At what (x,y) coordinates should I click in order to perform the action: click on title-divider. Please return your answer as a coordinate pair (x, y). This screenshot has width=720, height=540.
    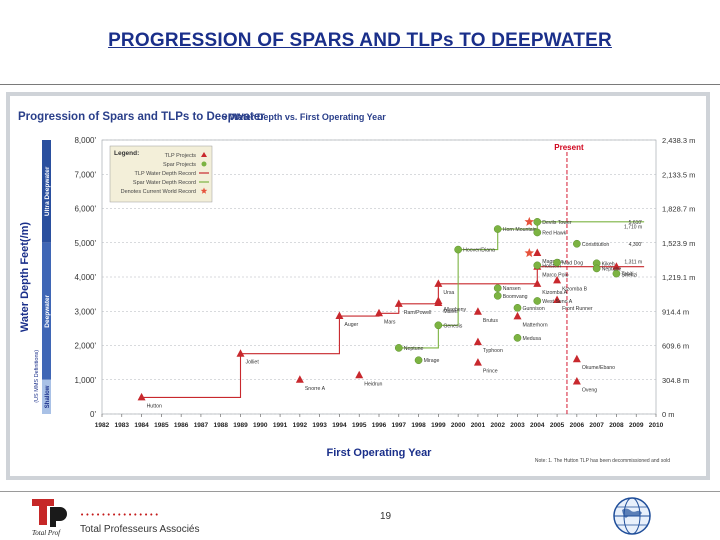
    Looking at the image, I should click on (360, 84).